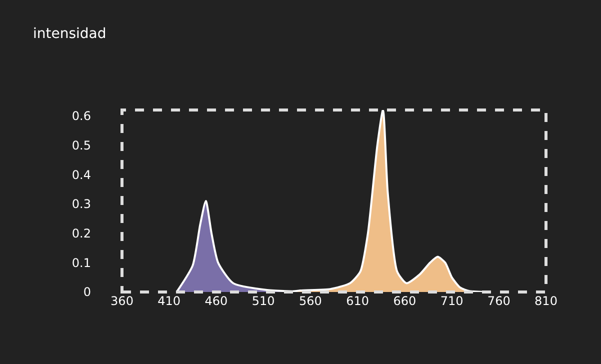 The width and height of the screenshot is (601, 364). Describe the element at coordinates (216, 301) in the screenshot. I see `x-tick-label: 460` at that location.